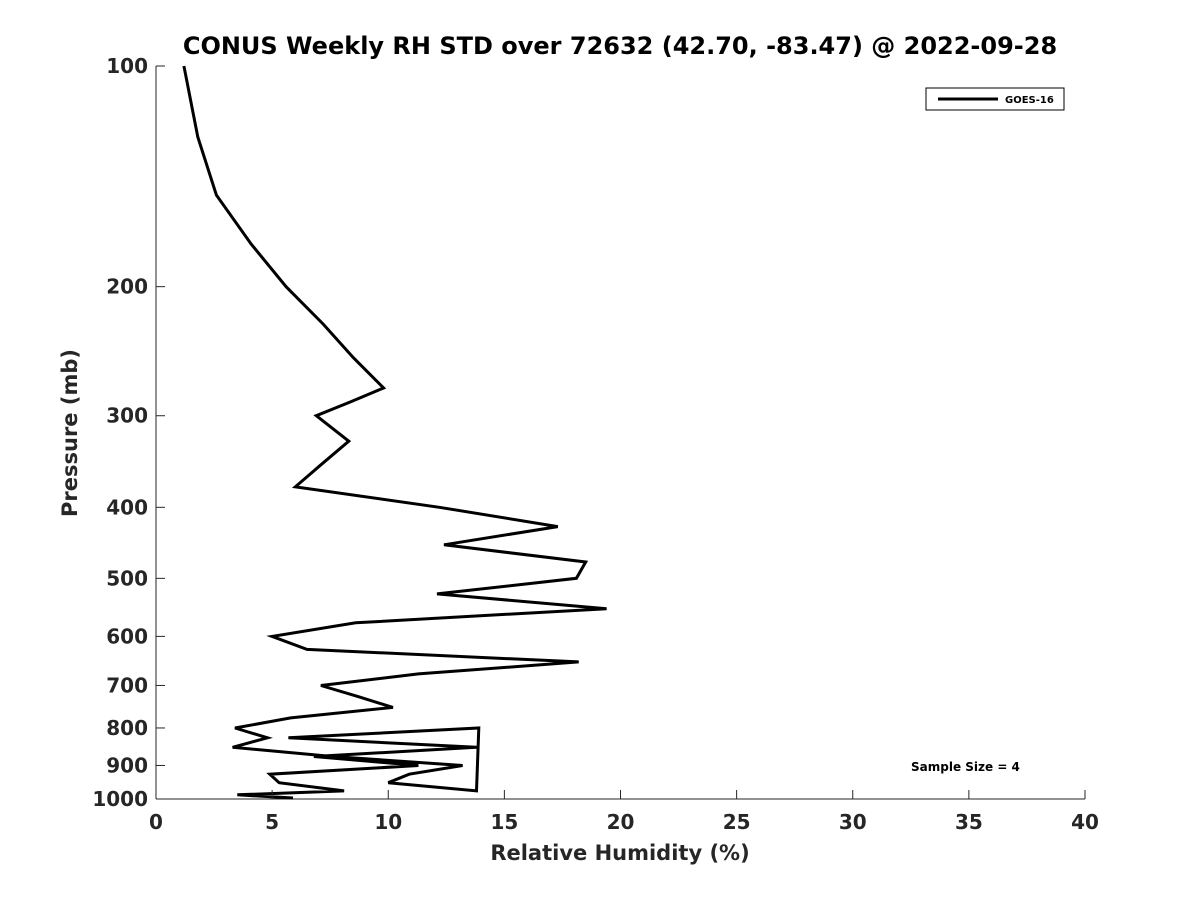 This screenshot has height=900, width=1200. What do you see at coordinates (621, 822) in the screenshot?
I see `x-tick-label: 20` at bounding box center [621, 822].